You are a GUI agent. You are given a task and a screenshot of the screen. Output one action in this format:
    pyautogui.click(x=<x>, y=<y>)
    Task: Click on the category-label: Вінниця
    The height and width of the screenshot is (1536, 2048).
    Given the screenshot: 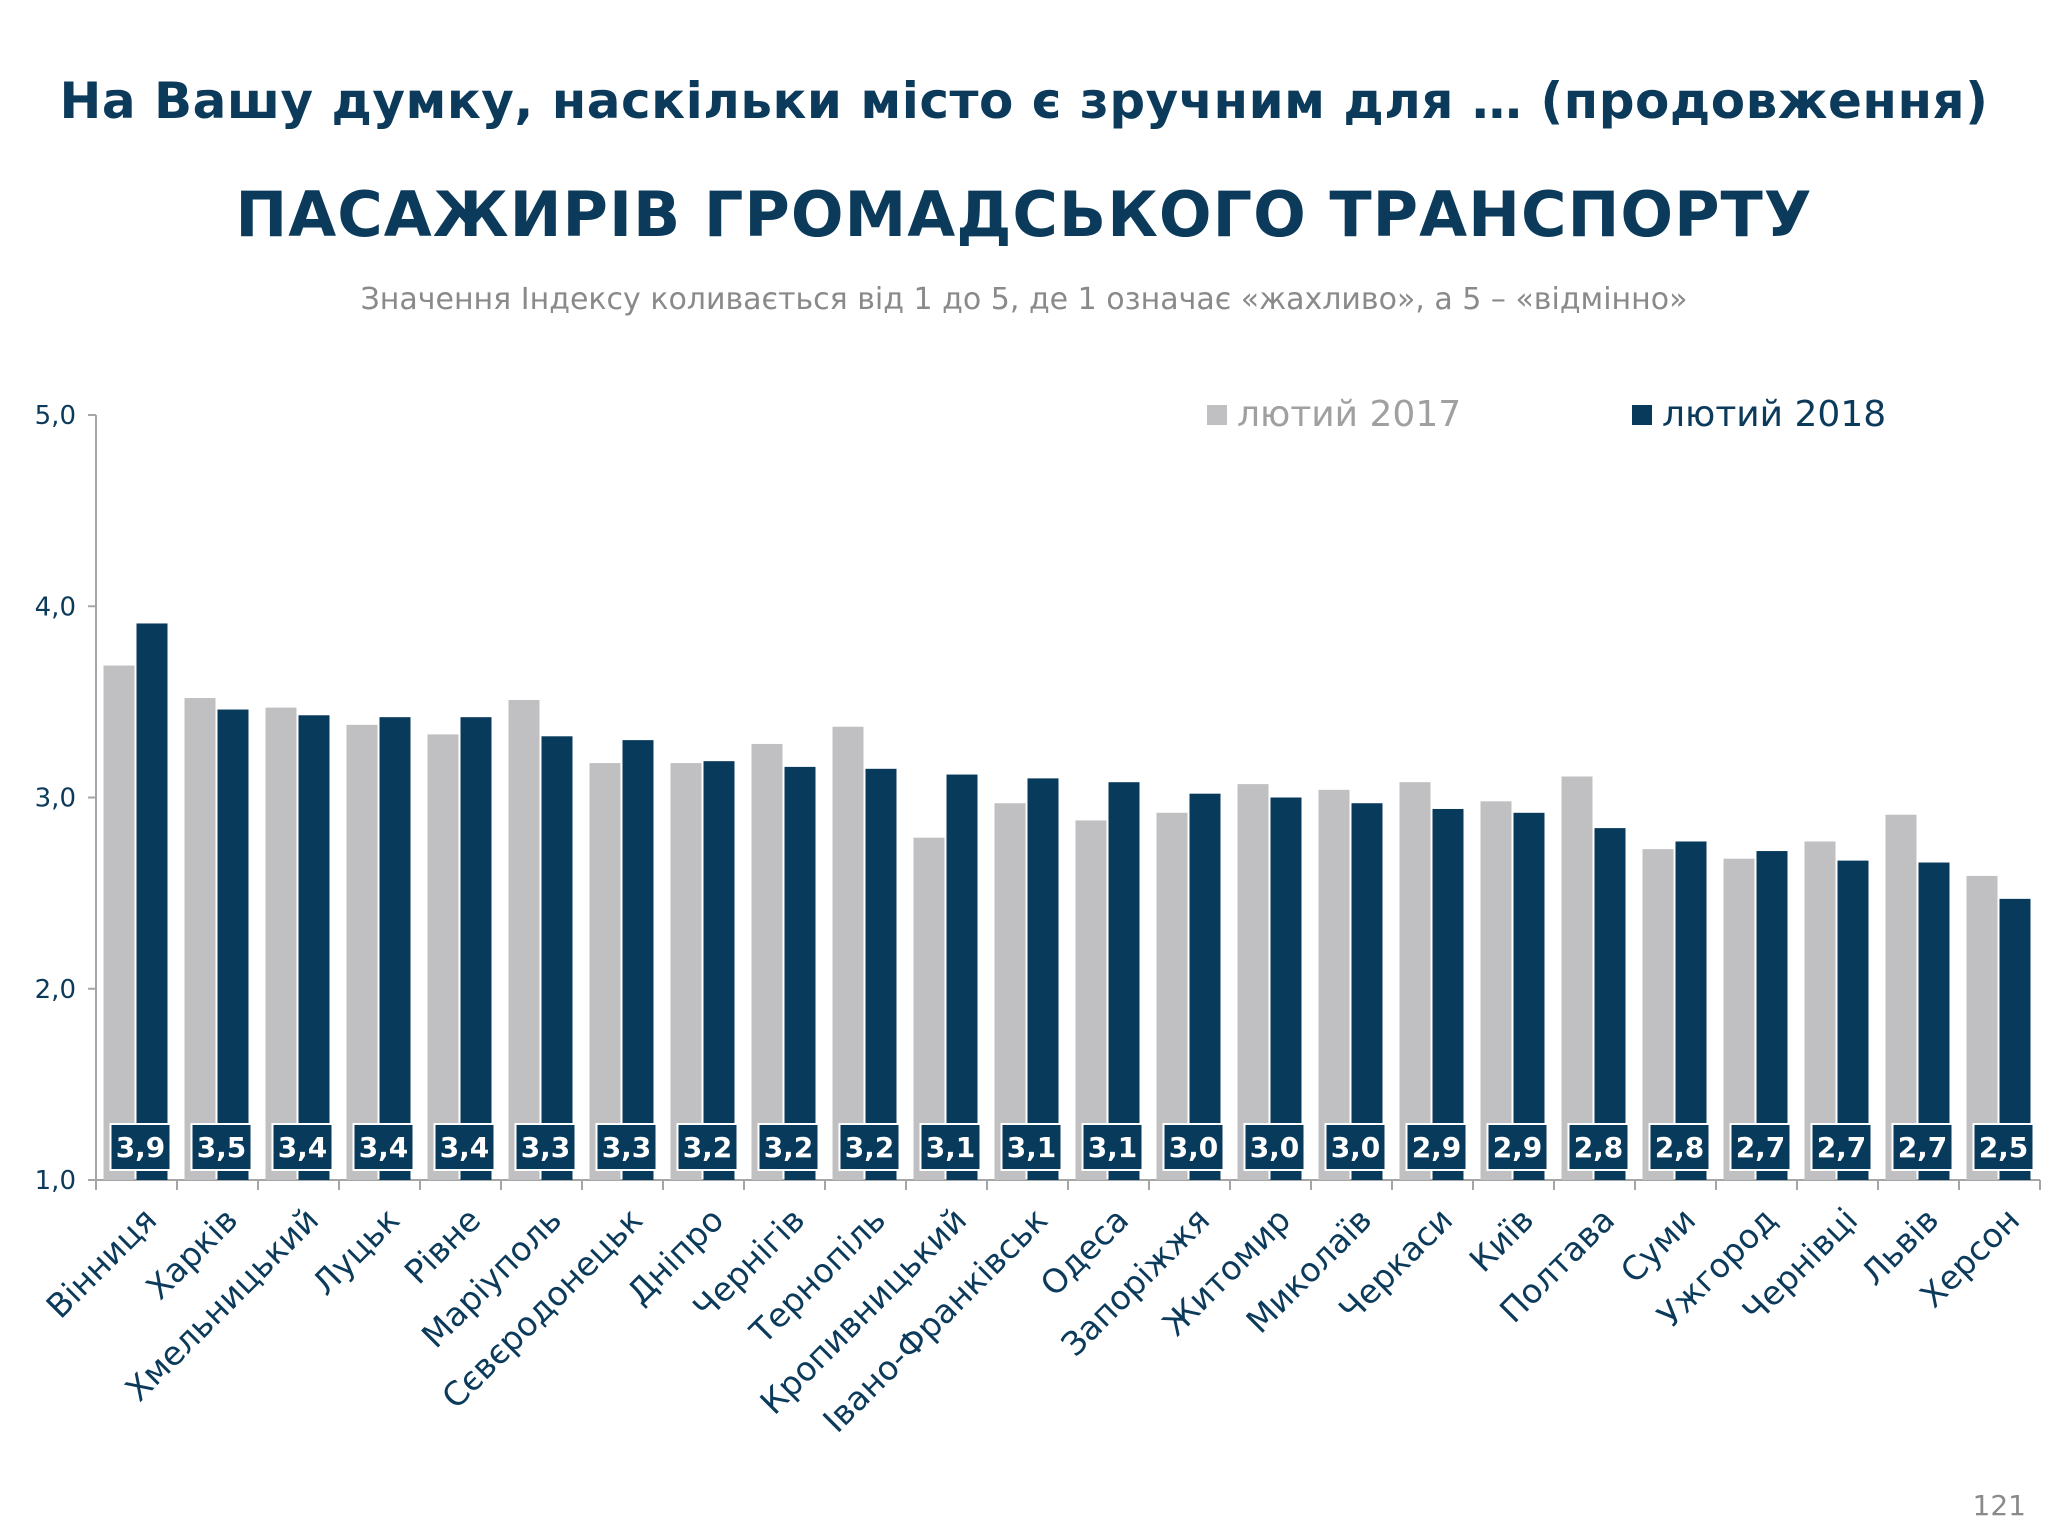 What is the action you would take?
    pyautogui.click(x=101, y=1263)
    